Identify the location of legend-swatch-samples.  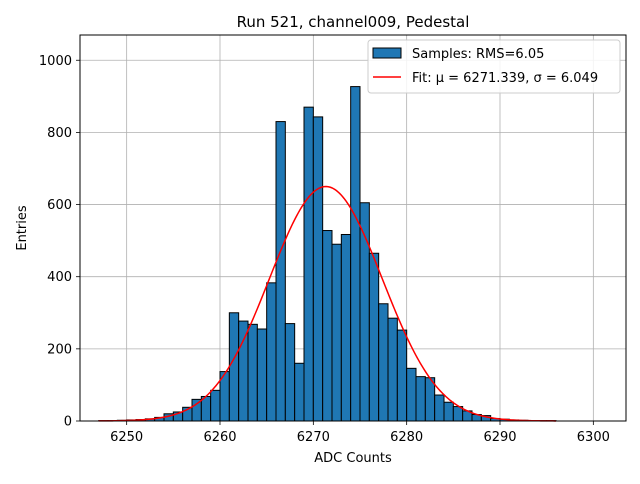
(387, 53).